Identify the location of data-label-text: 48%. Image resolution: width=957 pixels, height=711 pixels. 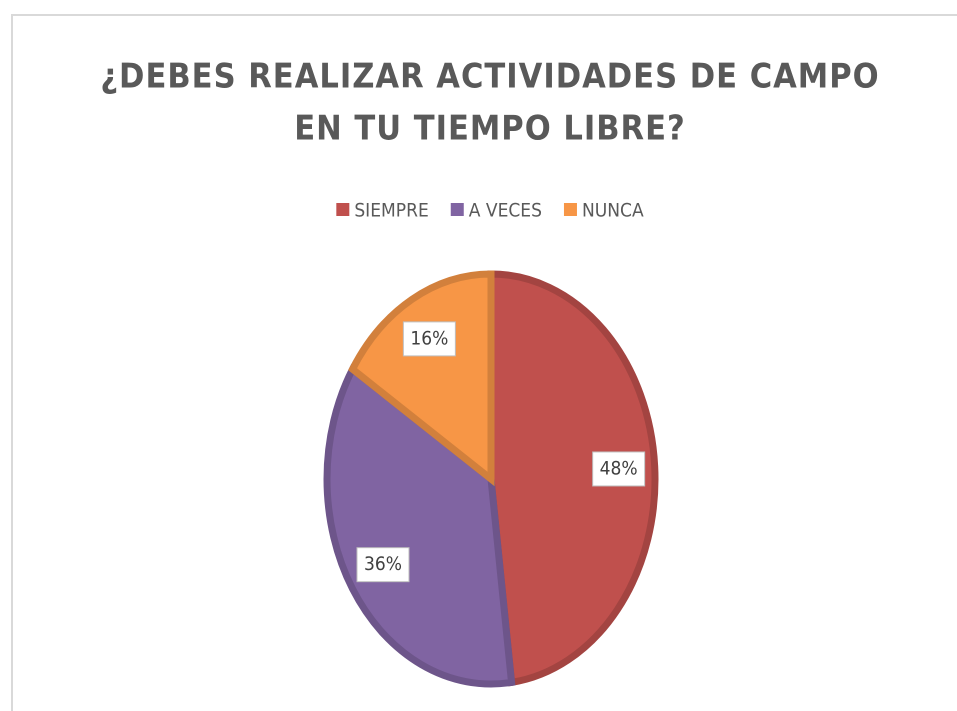
(619, 468).